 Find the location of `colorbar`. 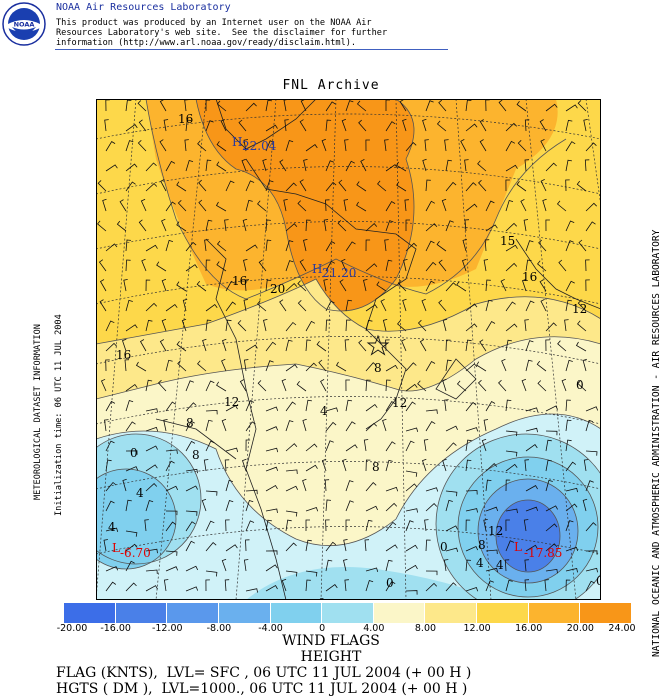

colorbar is located at coordinates (348, 613).